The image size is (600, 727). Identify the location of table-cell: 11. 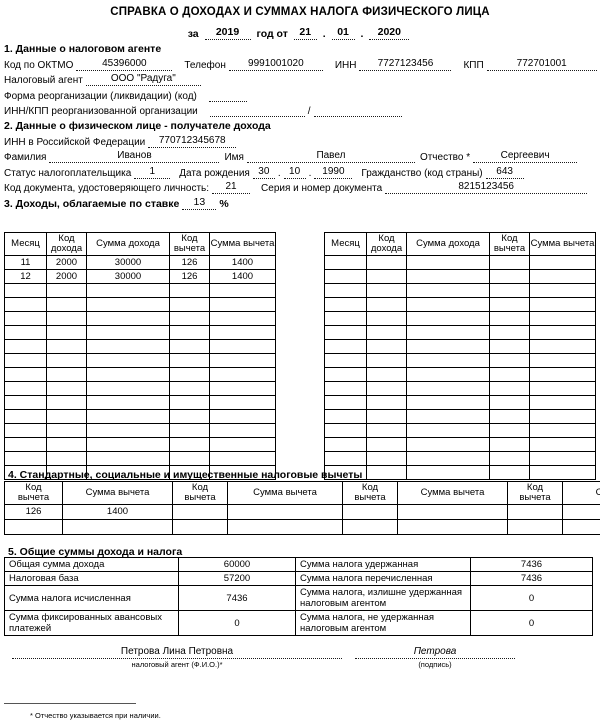
(25, 262).